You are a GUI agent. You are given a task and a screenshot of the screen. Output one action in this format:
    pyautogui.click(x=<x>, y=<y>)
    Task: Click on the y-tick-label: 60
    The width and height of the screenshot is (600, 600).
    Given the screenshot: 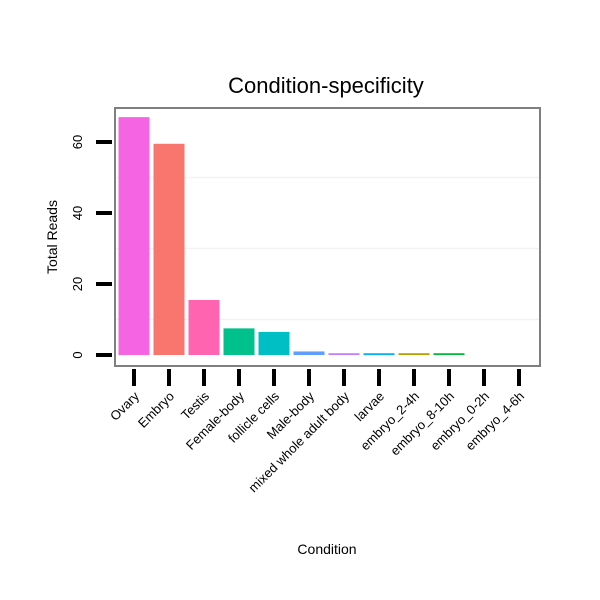 What is the action you would take?
    pyautogui.click(x=77, y=142)
    